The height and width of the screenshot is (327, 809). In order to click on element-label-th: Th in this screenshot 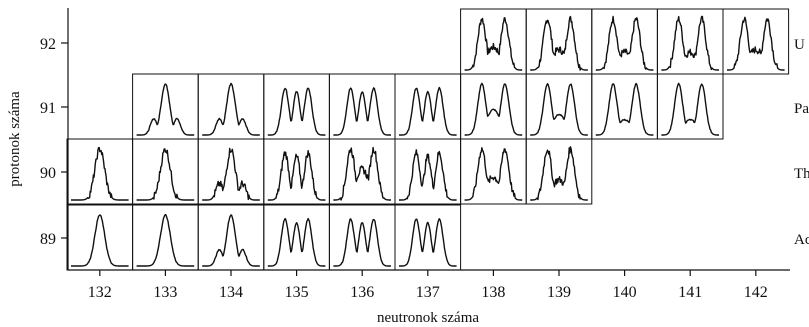, I will do `click(801, 174)`.